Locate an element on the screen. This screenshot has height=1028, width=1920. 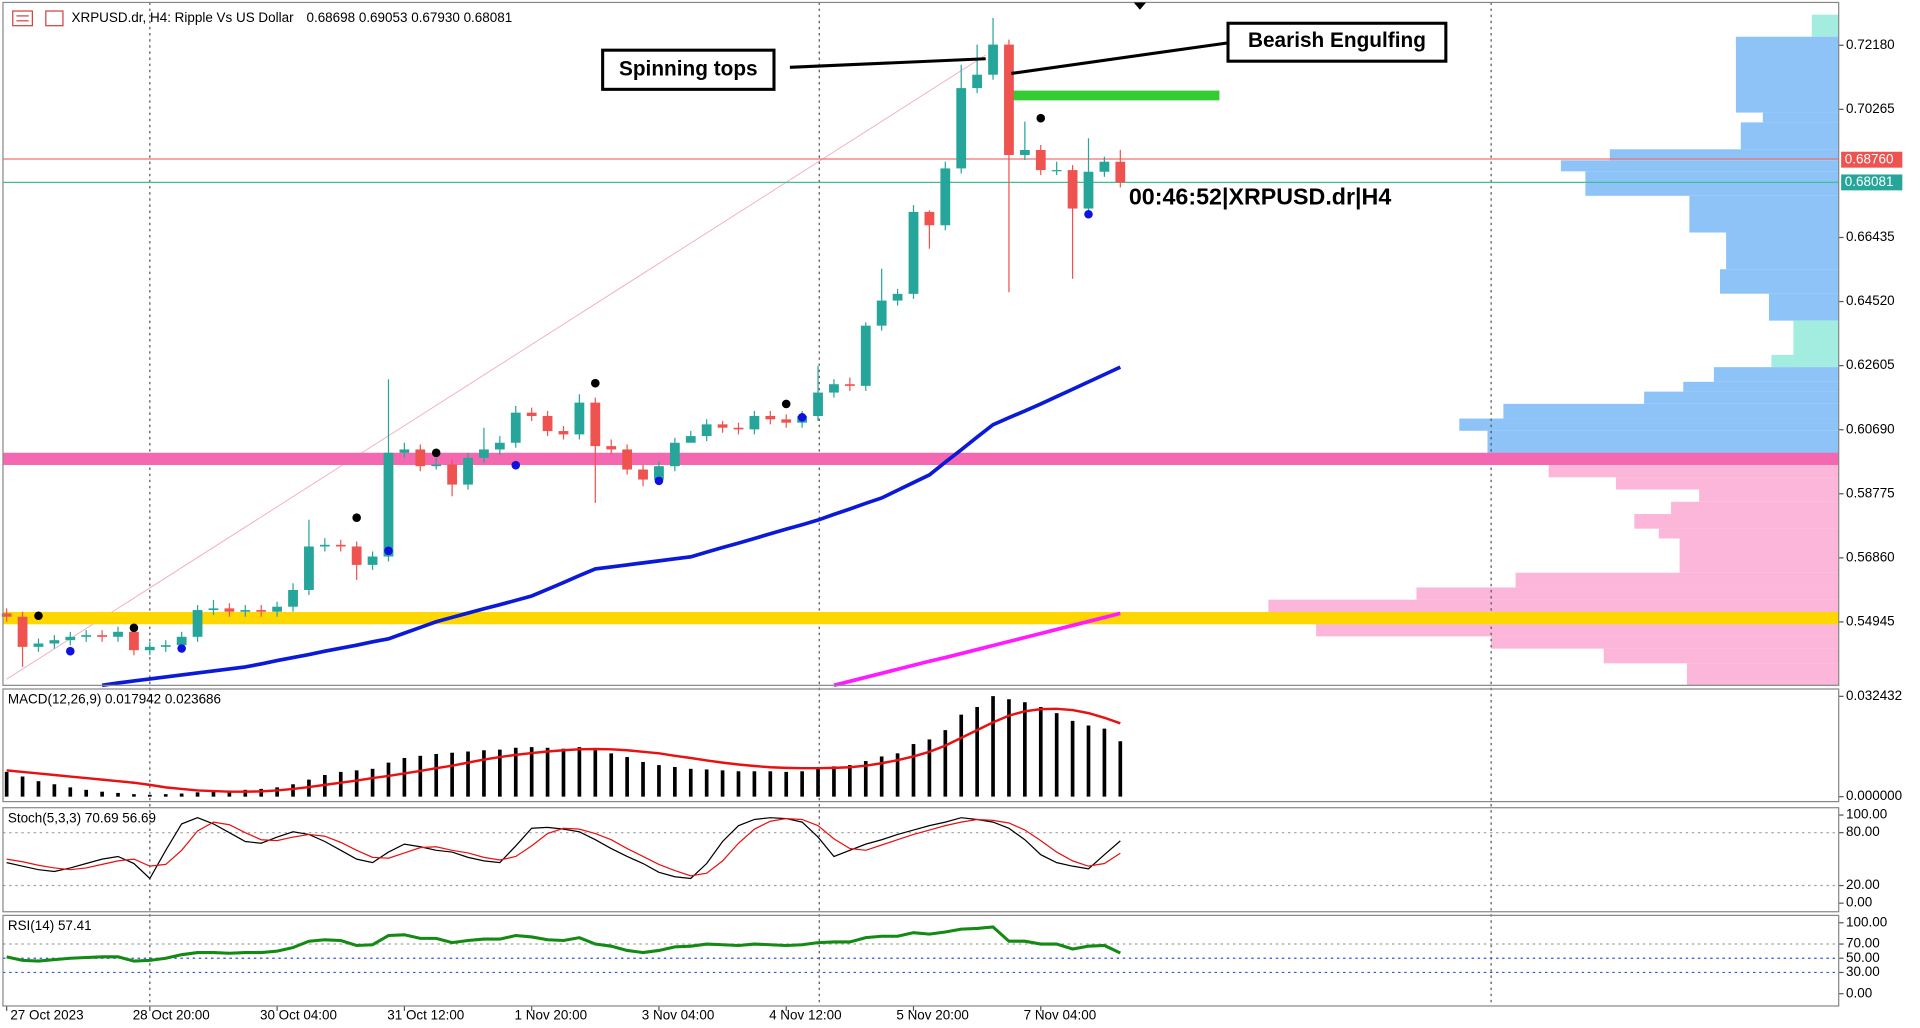
y-tick-label: 0.72180 is located at coordinates (1870, 44).